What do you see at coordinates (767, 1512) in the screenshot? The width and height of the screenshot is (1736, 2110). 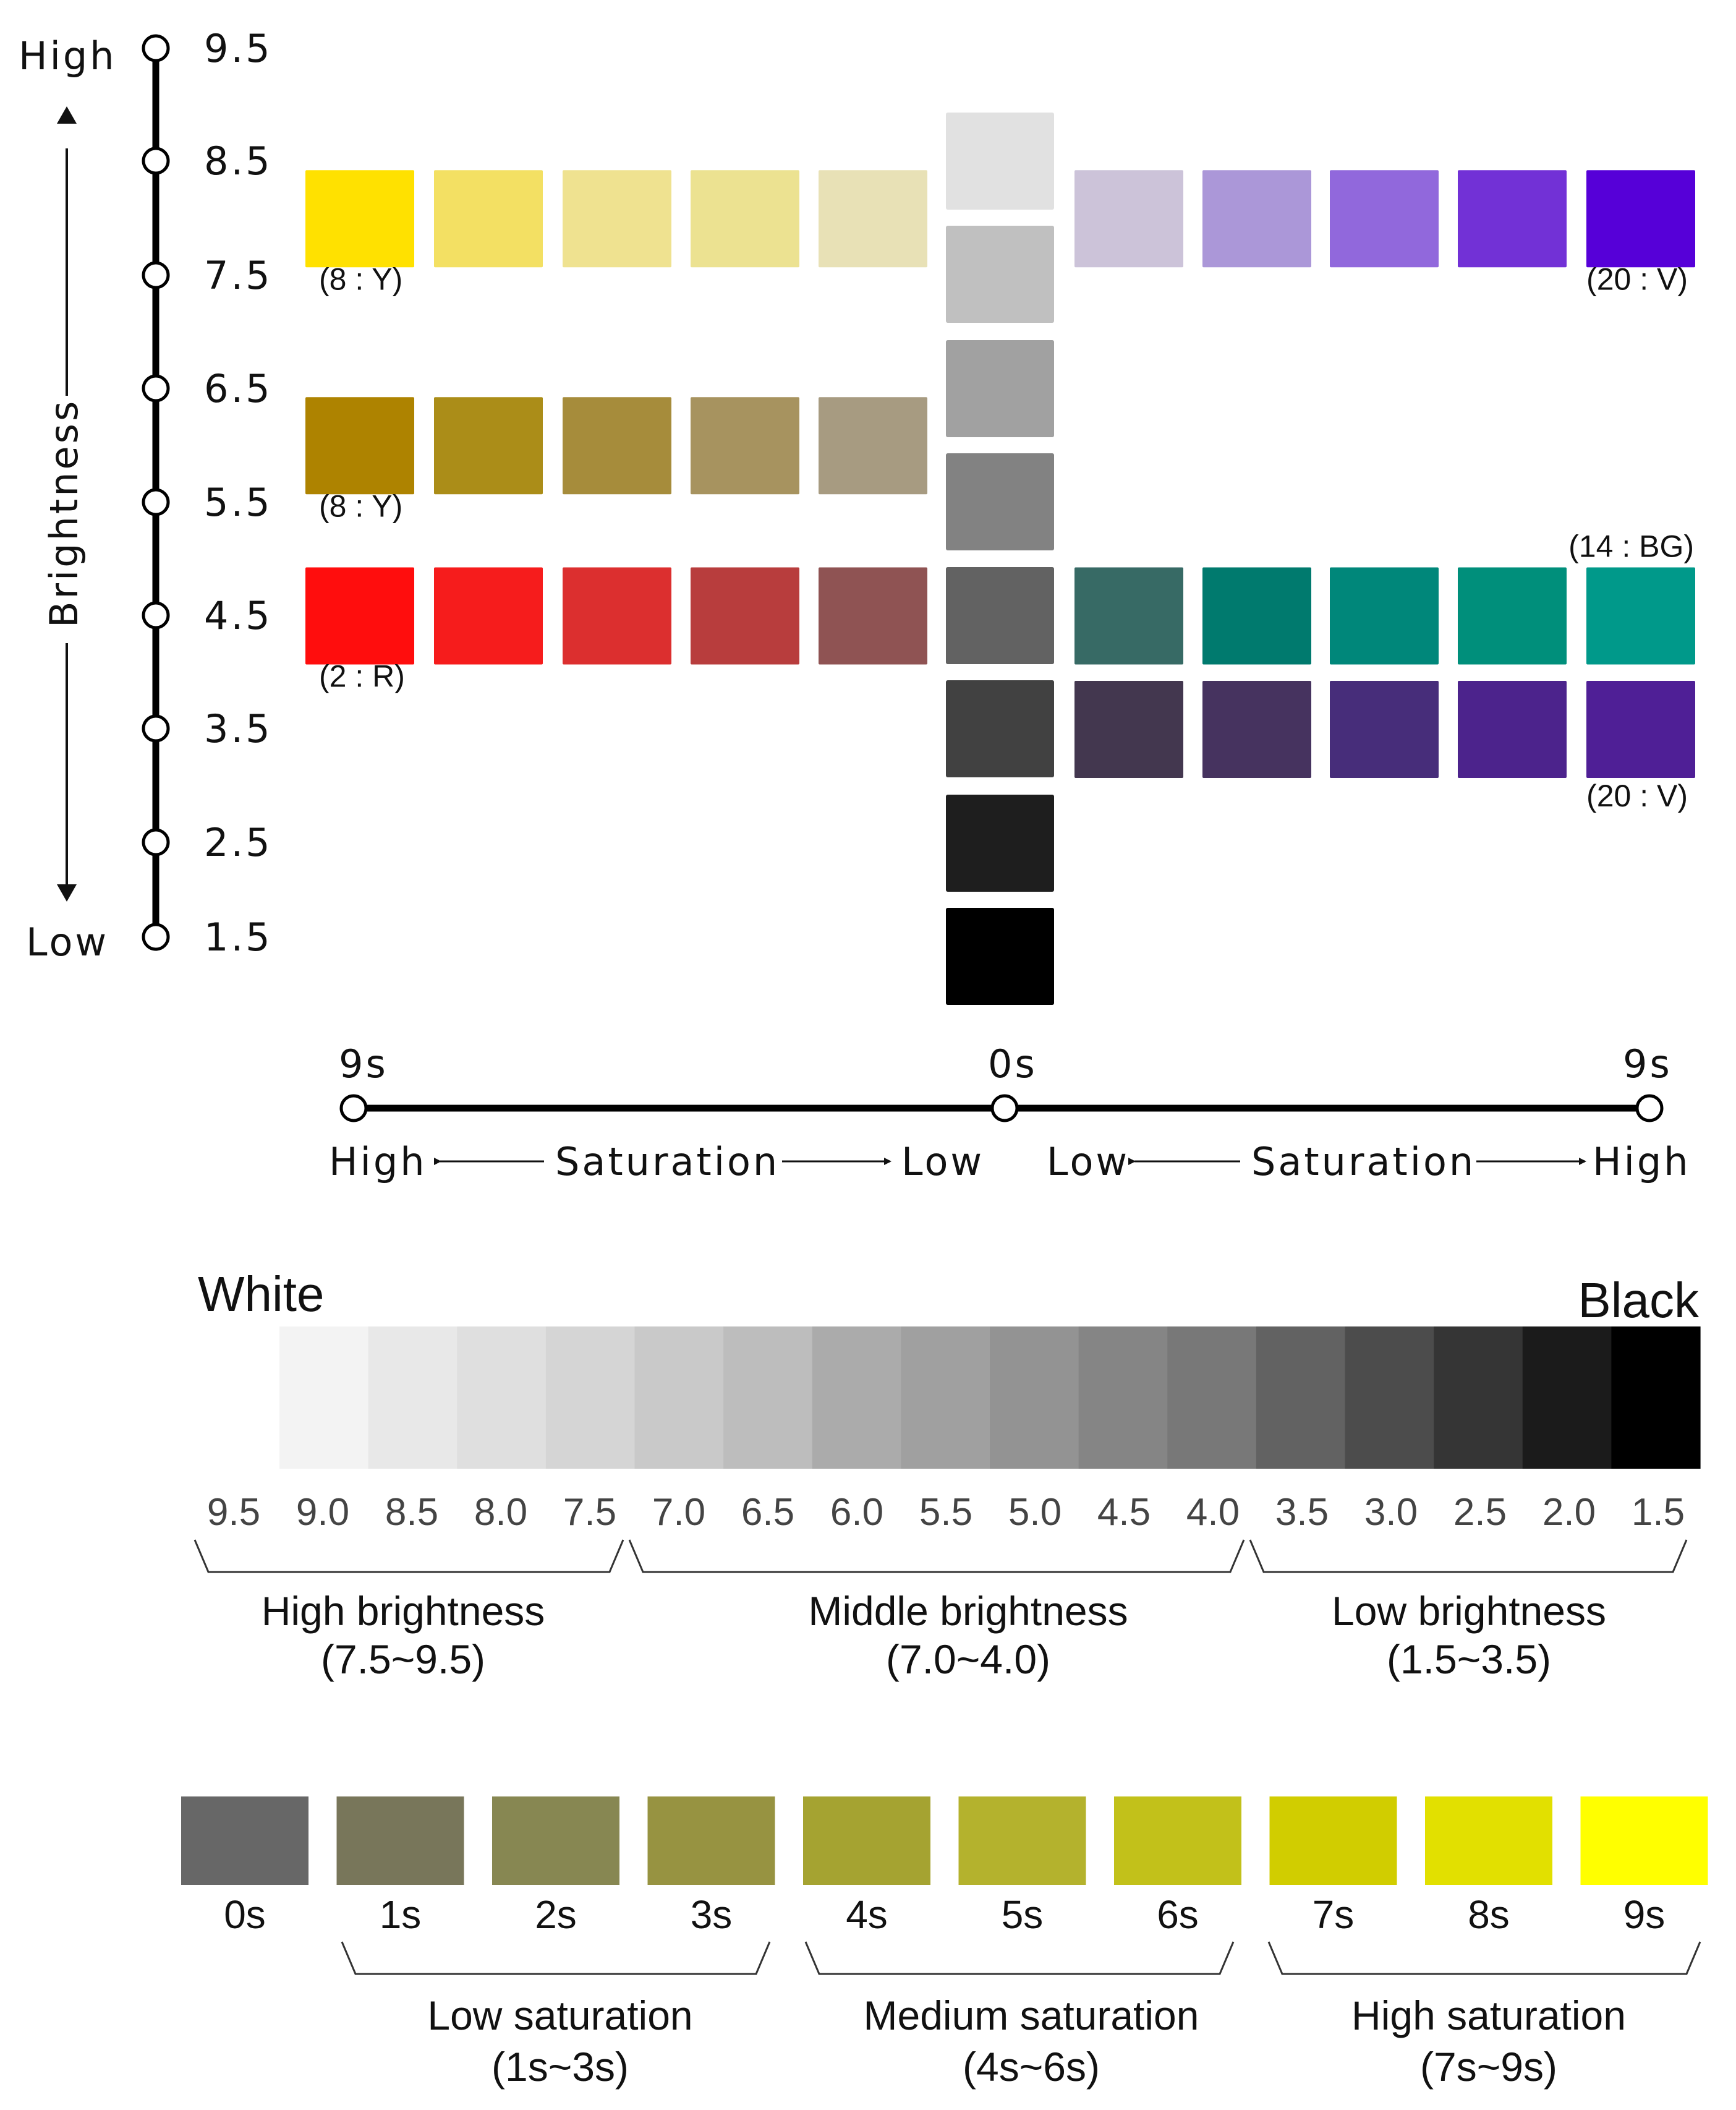 I see `grayscale-value: 6.5` at bounding box center [767, 1512].